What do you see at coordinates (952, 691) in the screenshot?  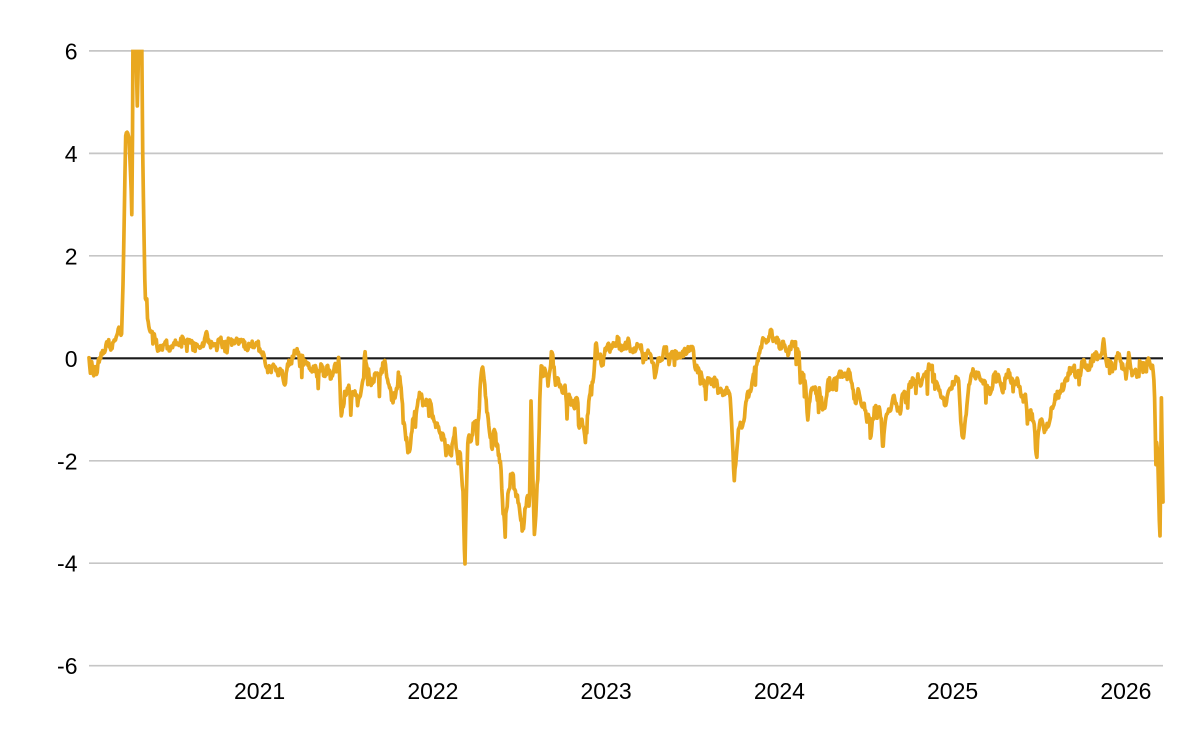 I see `svg-text: 2025` at bounding box center [952, 691].